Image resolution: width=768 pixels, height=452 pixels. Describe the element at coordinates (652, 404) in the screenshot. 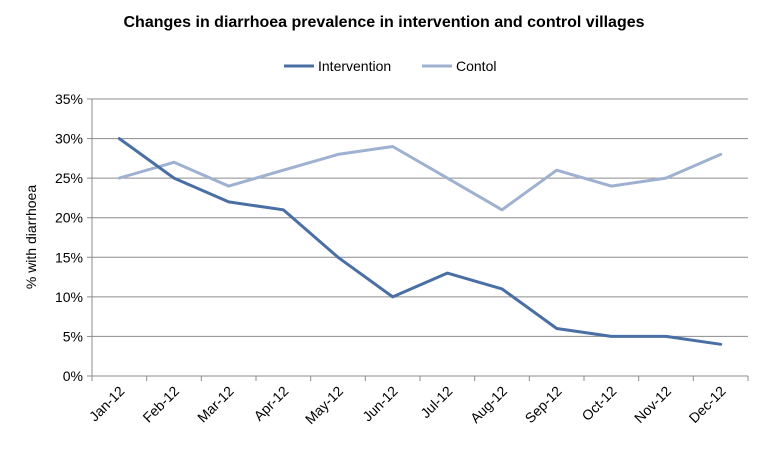

I see `x-tick-label: Nov-12` at that location.